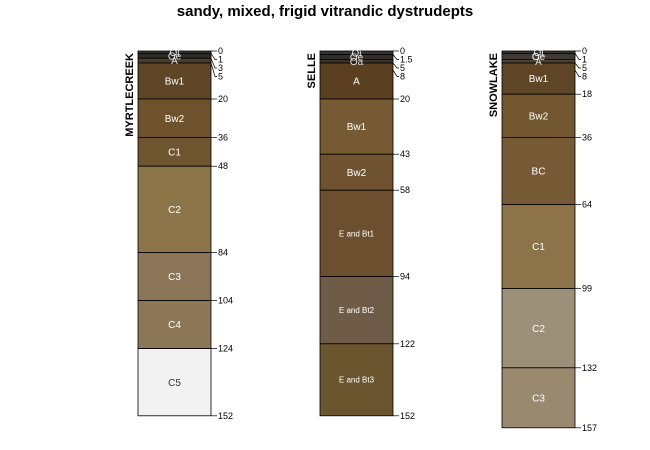  What do you see at coordinates (174, 61) in the screenshot?
I see `horizon-label-myrtlecreek-2: A` at bounding box center [174, 61].